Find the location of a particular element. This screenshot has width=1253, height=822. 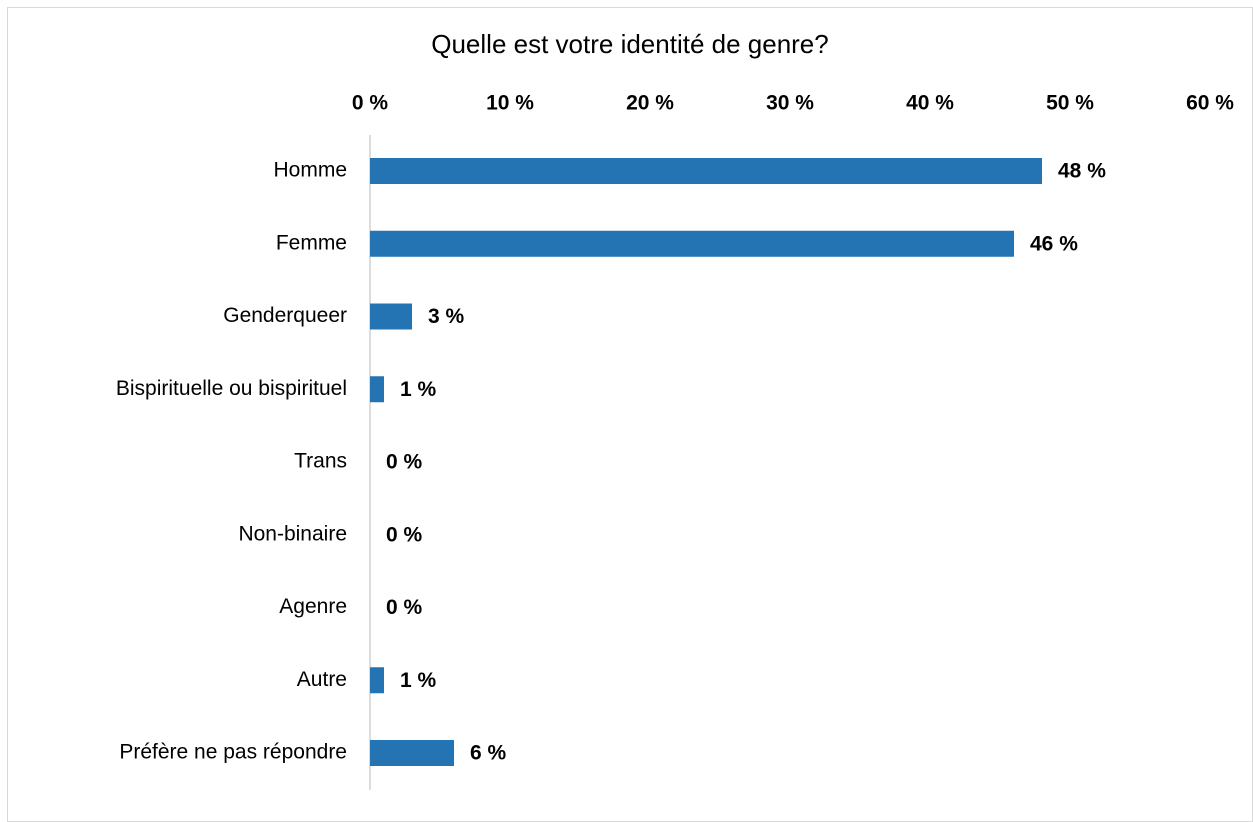

x-tick-label: 40 % is located at coordinates (930, 103).